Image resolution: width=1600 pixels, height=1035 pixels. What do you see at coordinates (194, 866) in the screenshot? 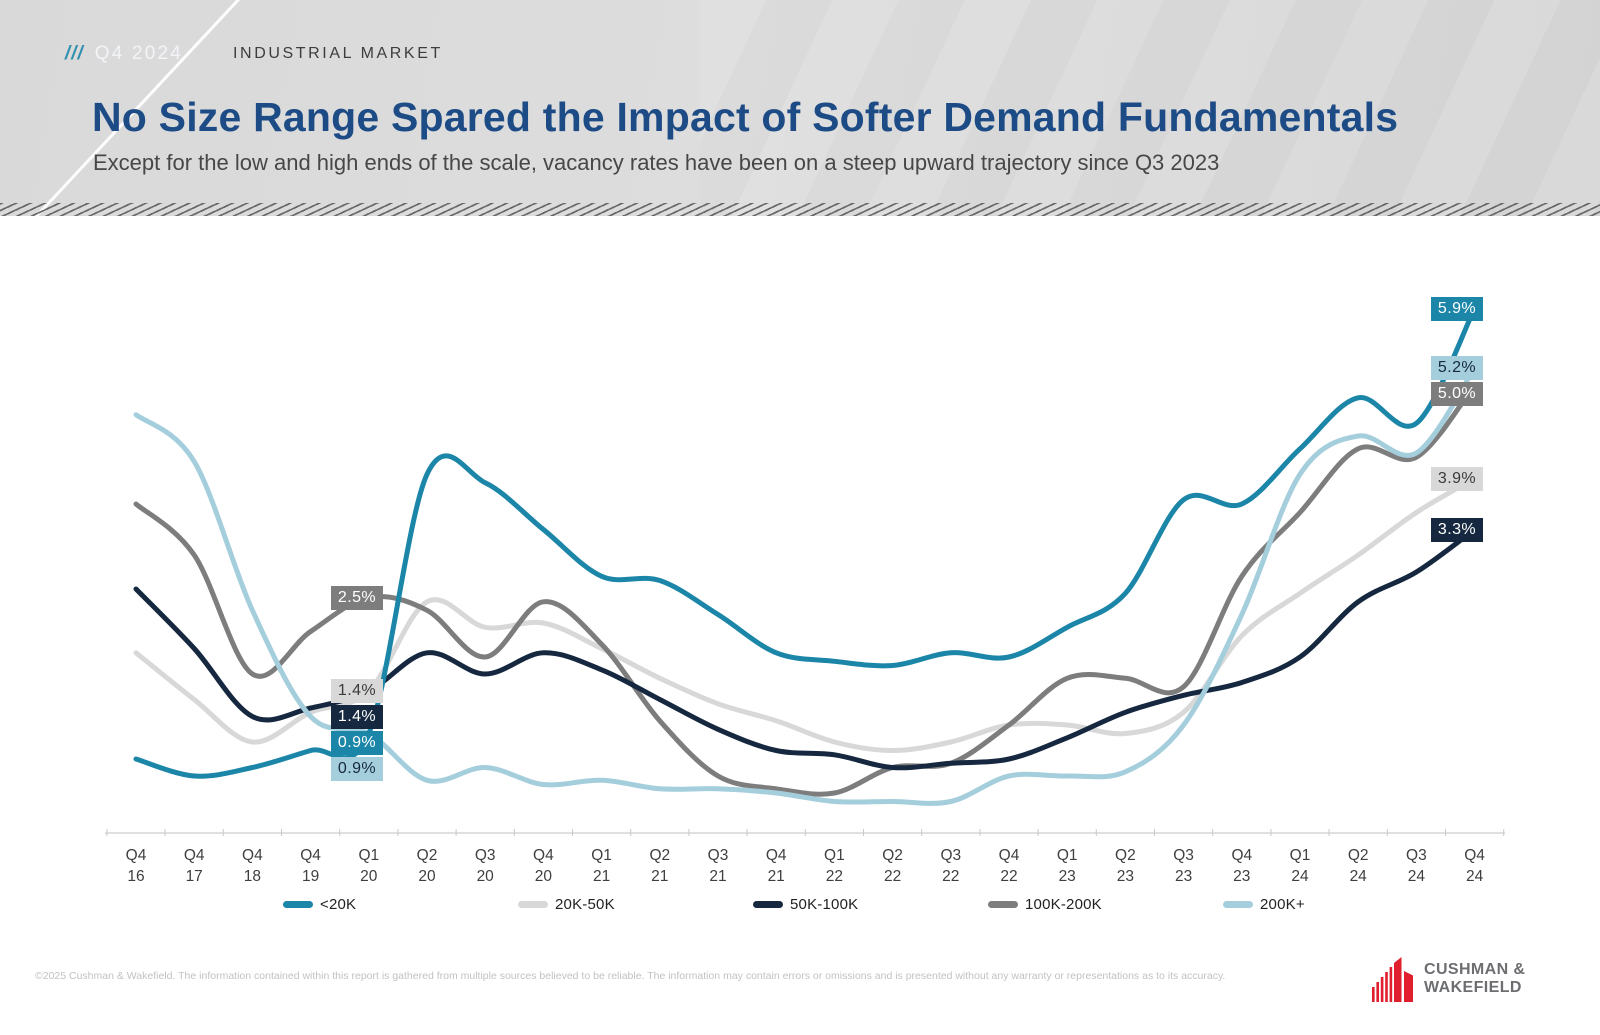
I see `x-axis-label-q4-17: Q4 17` at bounding box center [194, 866].